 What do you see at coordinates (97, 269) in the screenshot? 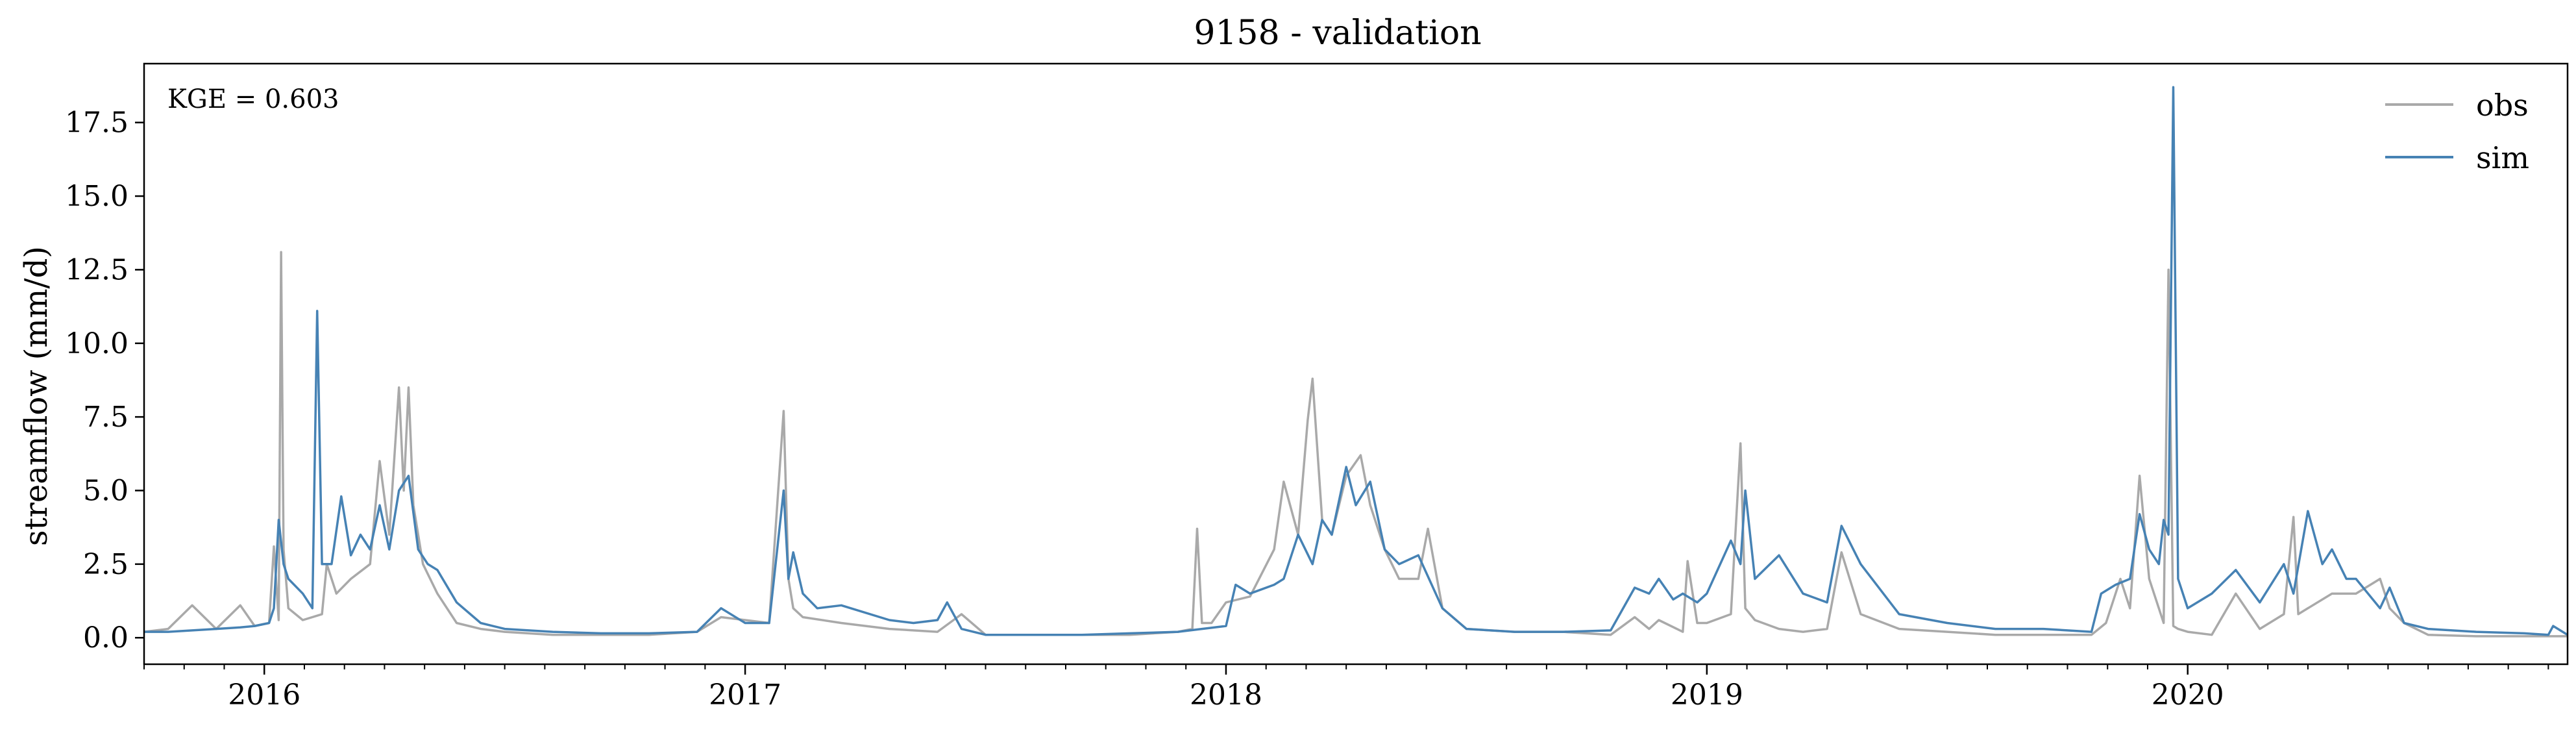
I see `y-tick-label: 12.5` at bounding box center [97, 269].